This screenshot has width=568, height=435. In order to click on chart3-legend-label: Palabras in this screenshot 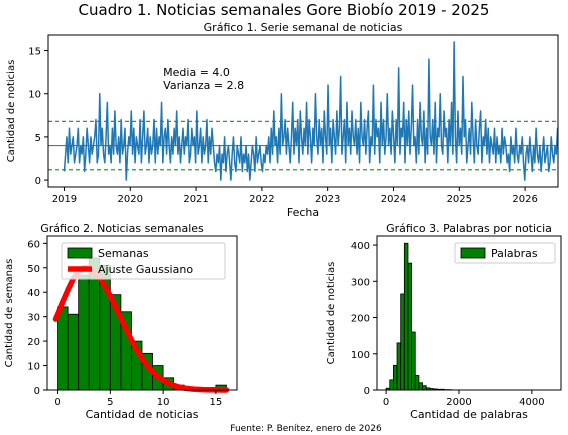, I will do `click(514, 253)`.